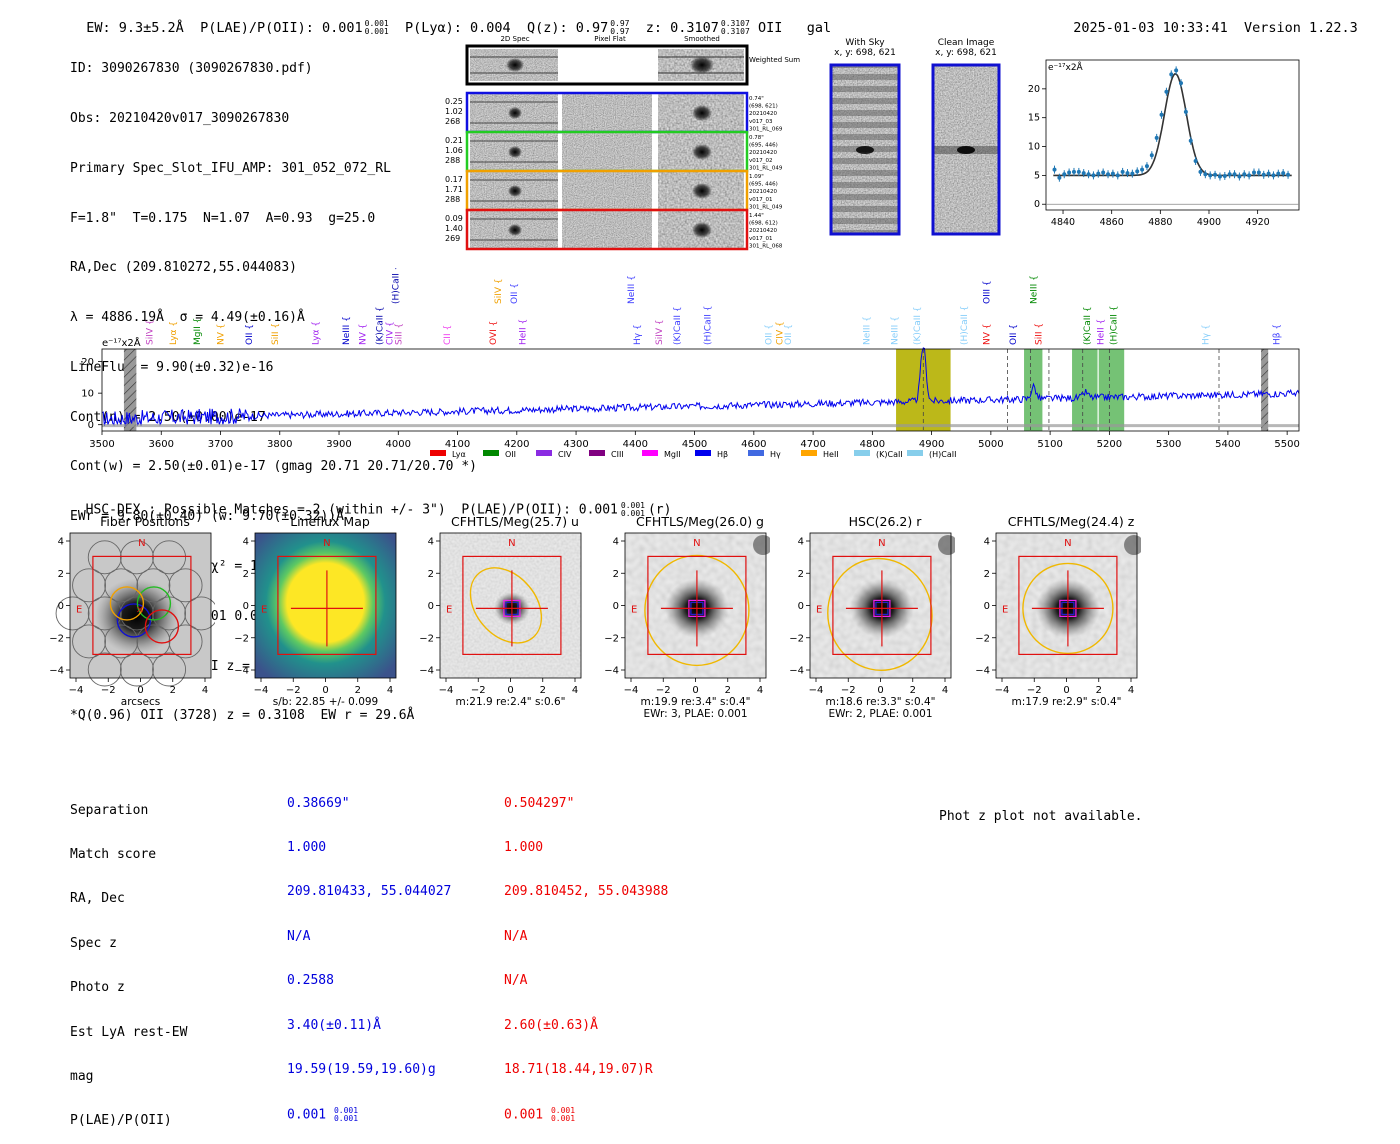  I want to click on legend-label: MgII, so click(672, 454).